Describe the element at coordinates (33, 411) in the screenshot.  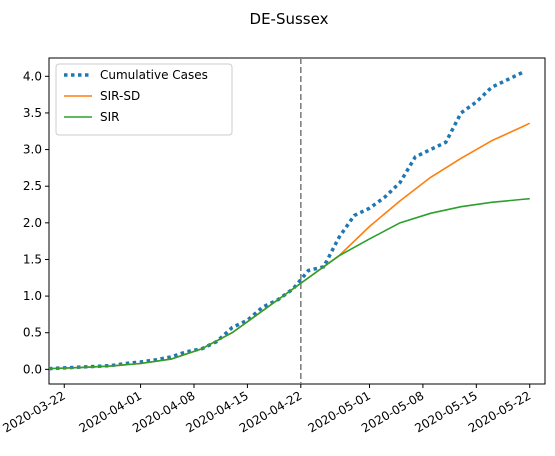
I see `x-tick-label: 2020-03-22` at that location.